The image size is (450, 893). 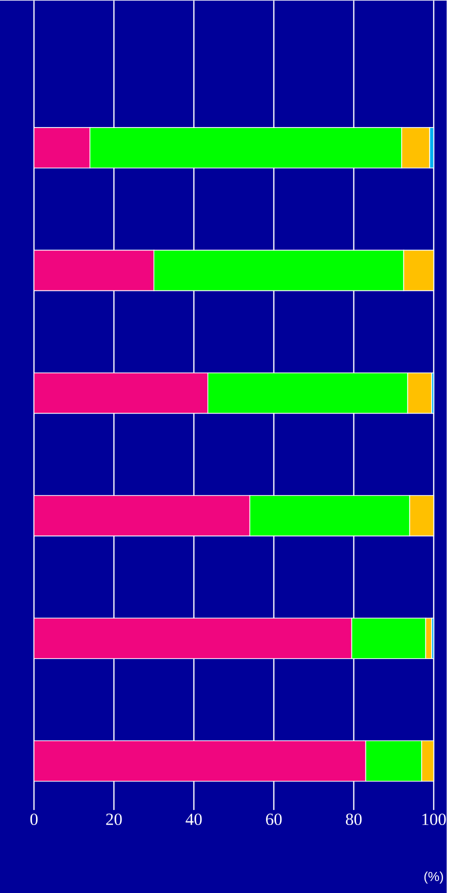 What do you see at coordinates (434, 820) in the screenshot?
I see `x-tick-label: 100` at bounding box center [434, 820].